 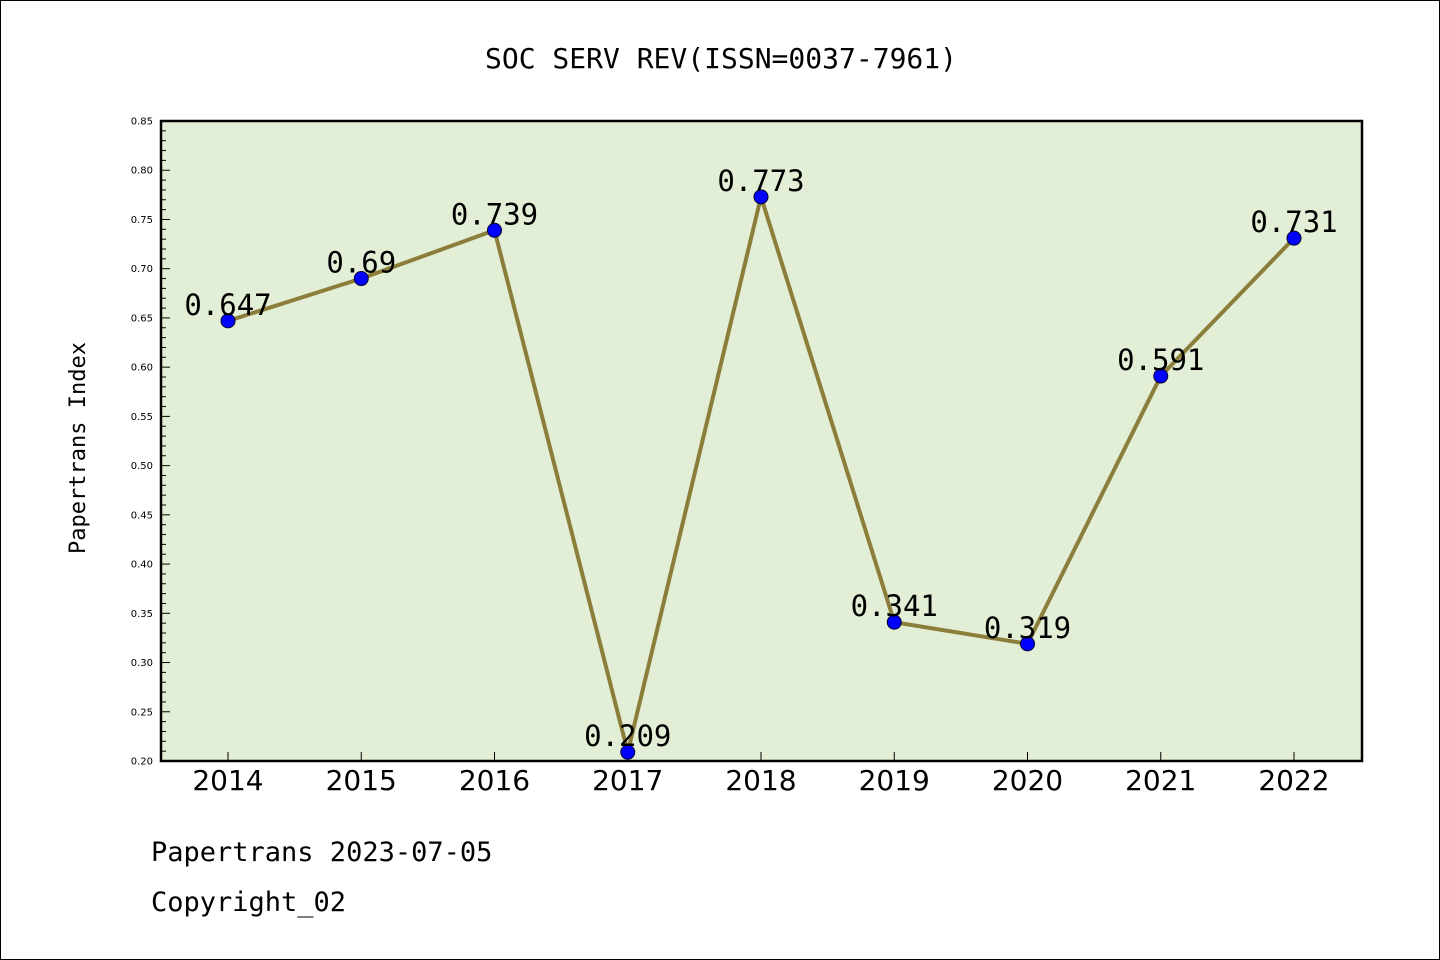 I want to click on data-label: 0.209, so click(x=627, y=736).